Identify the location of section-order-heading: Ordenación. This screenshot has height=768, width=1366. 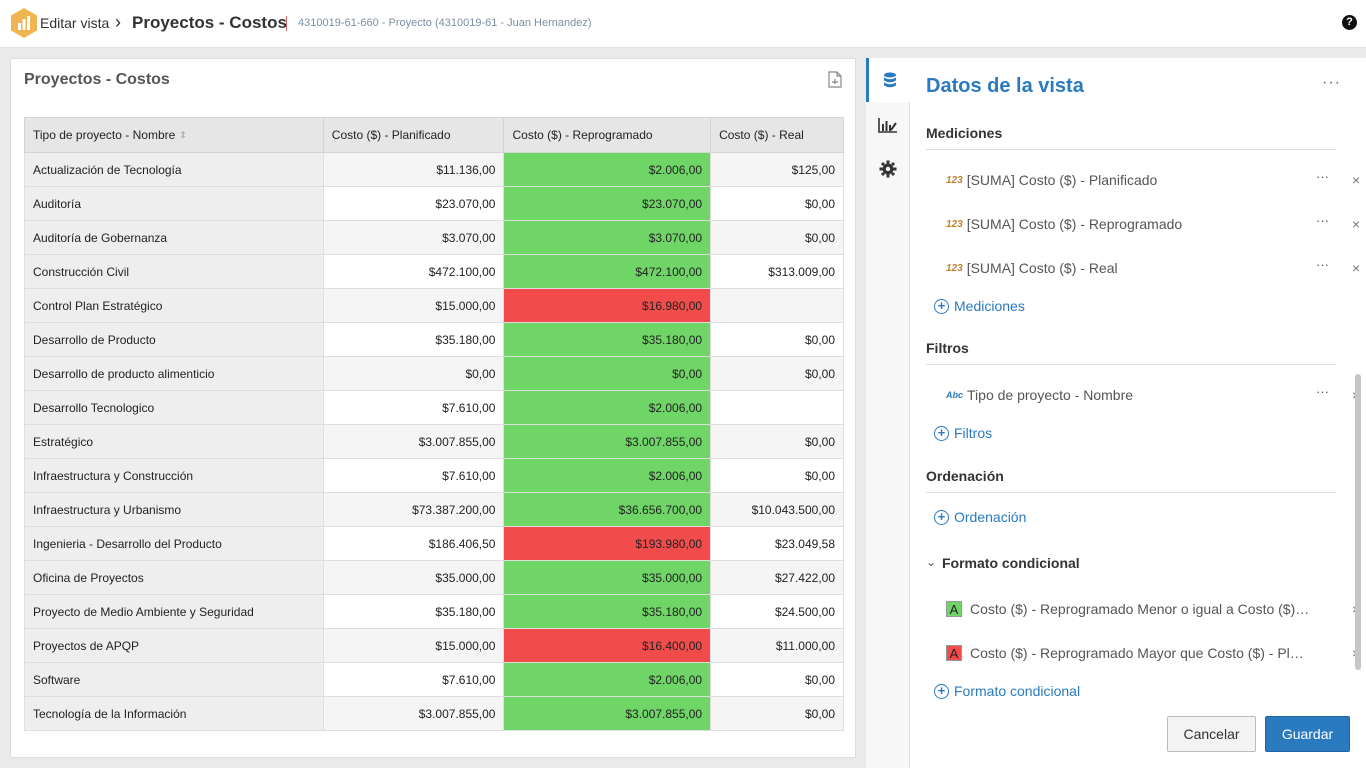
(1131, 480).